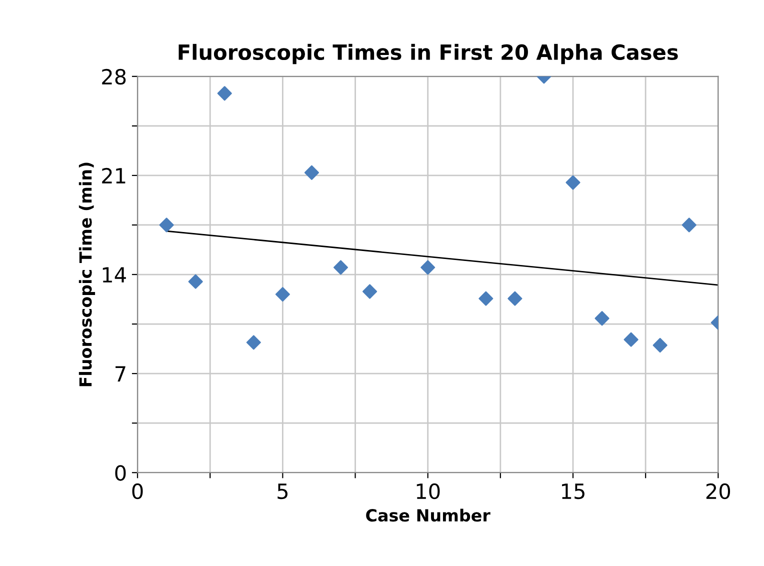 Image resolution: width=764 pixels, height=566 pixels. I want to click on x-tick-label: 20, so click(718, 491).